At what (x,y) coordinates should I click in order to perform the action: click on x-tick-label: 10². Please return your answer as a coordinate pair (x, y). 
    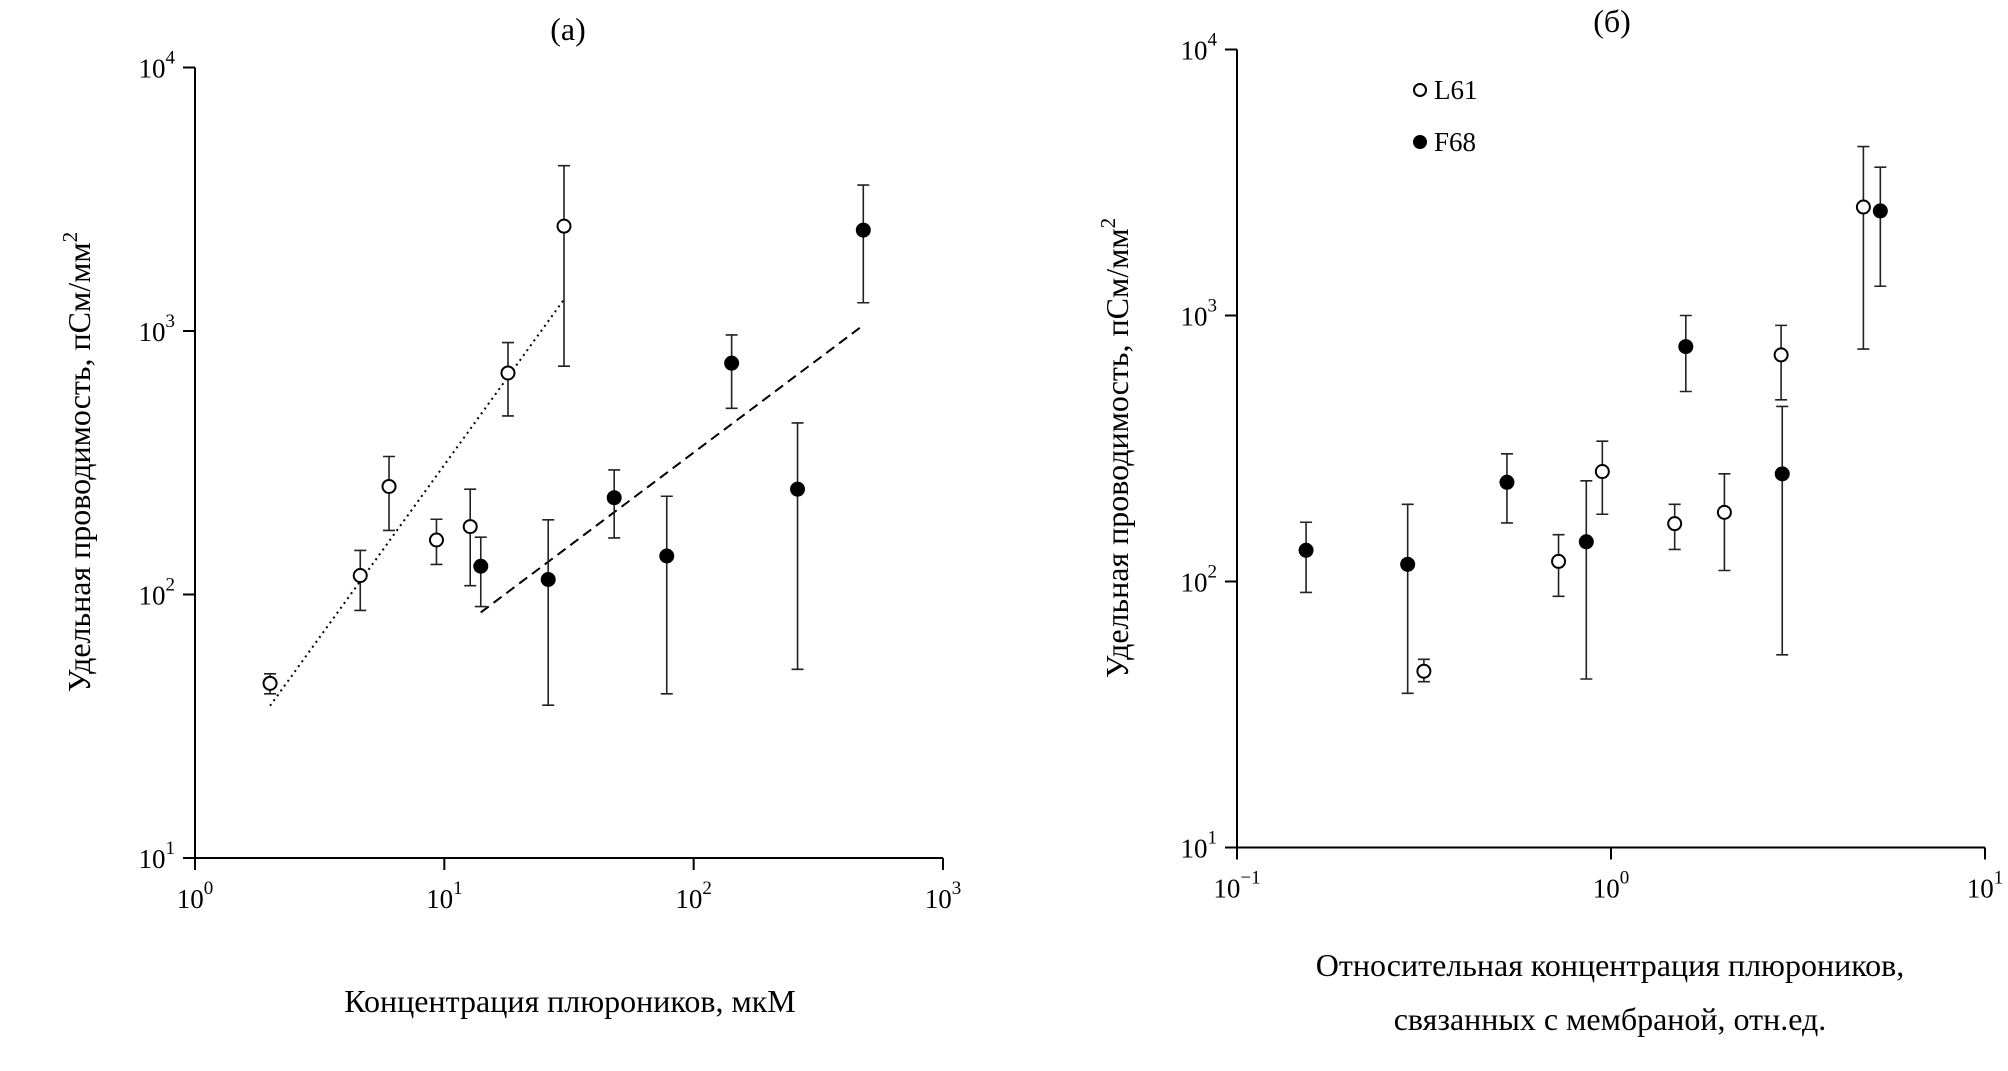
    Looking at the image, I should click on (693, 896).